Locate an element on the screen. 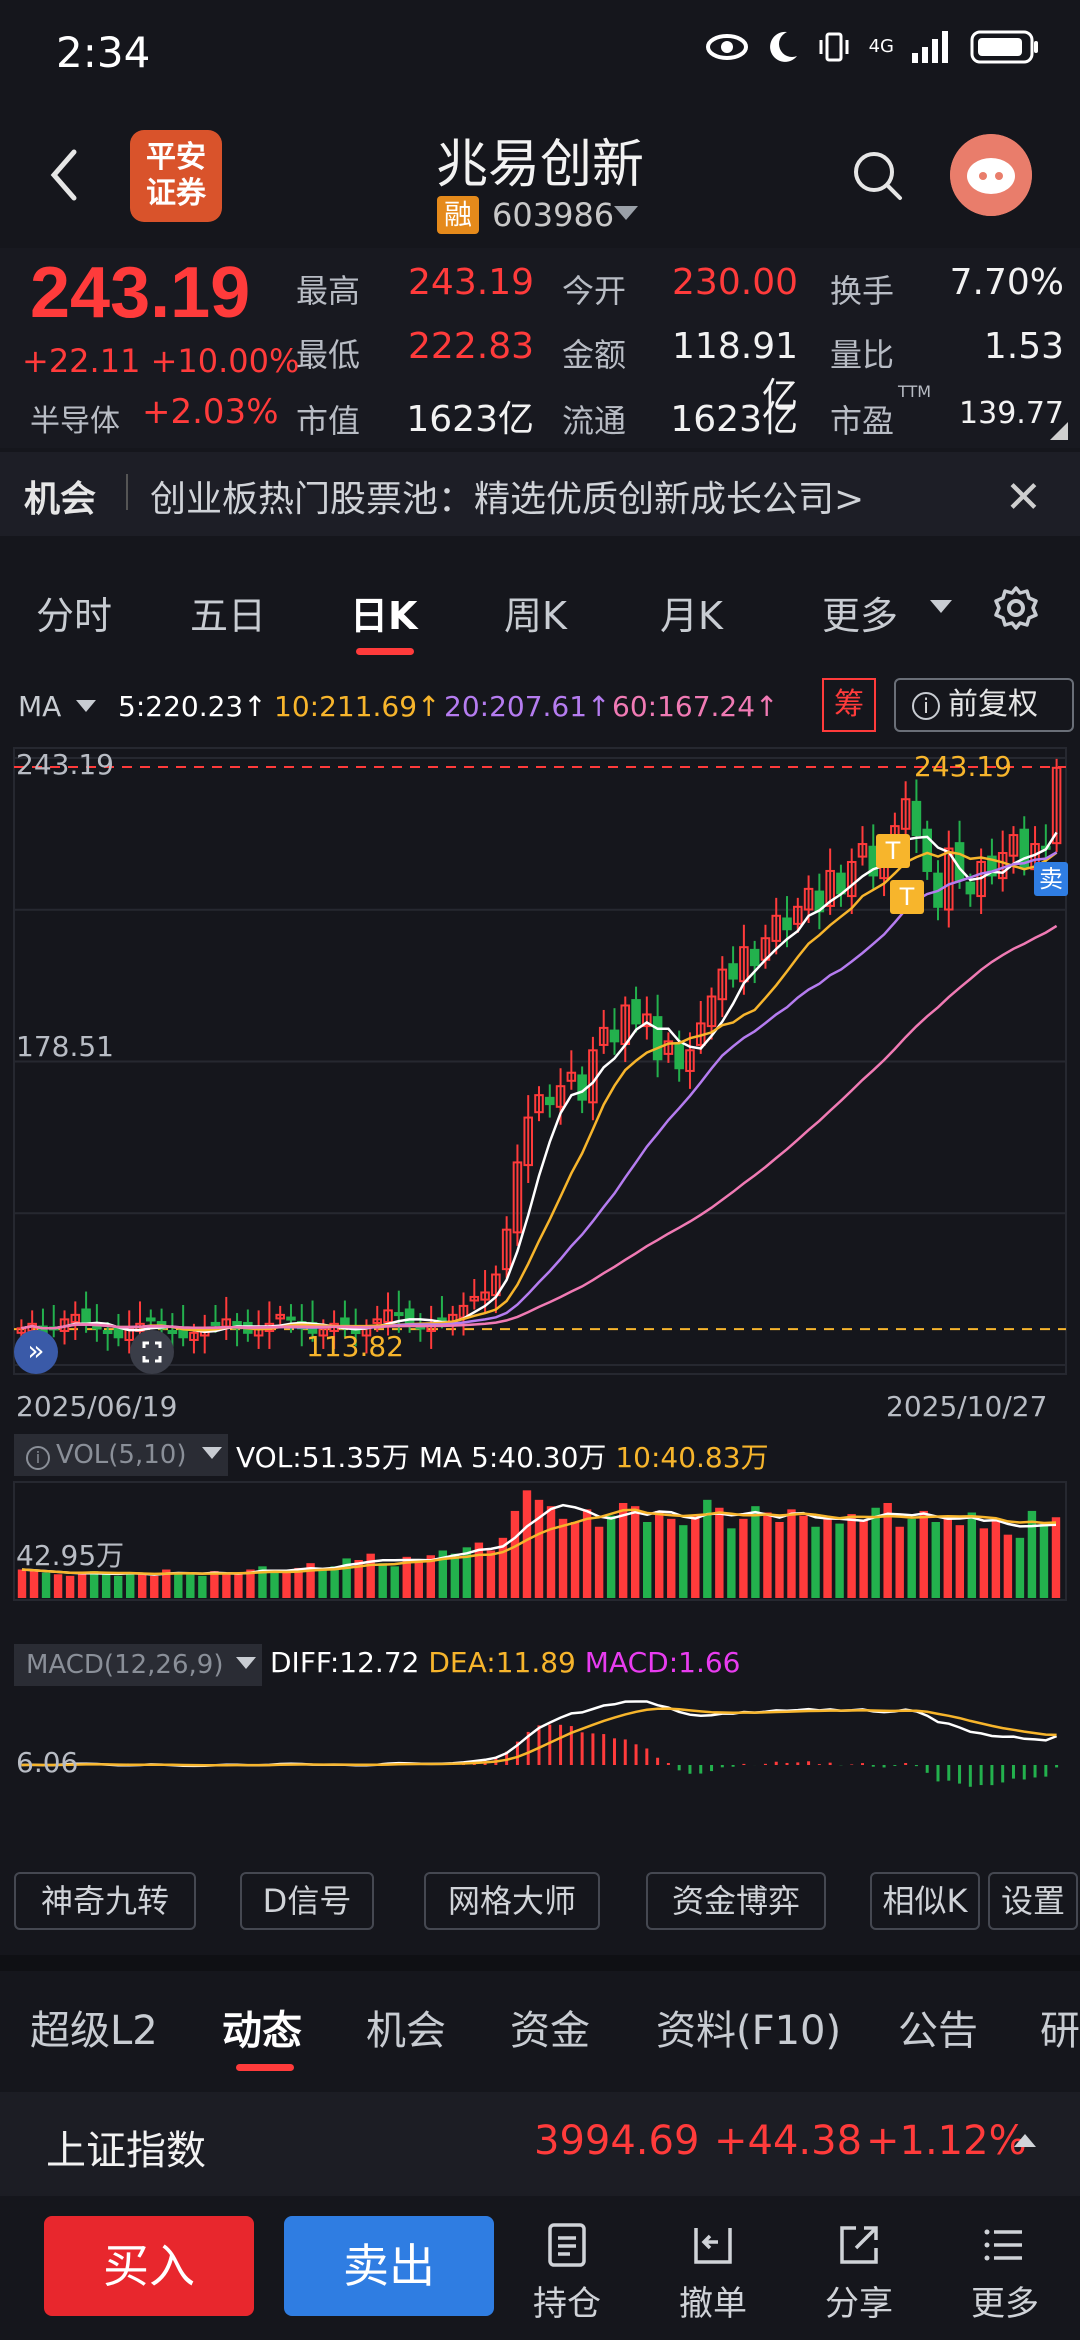  chip-distribution-button: 筹 is located at coordinates (849, 705).